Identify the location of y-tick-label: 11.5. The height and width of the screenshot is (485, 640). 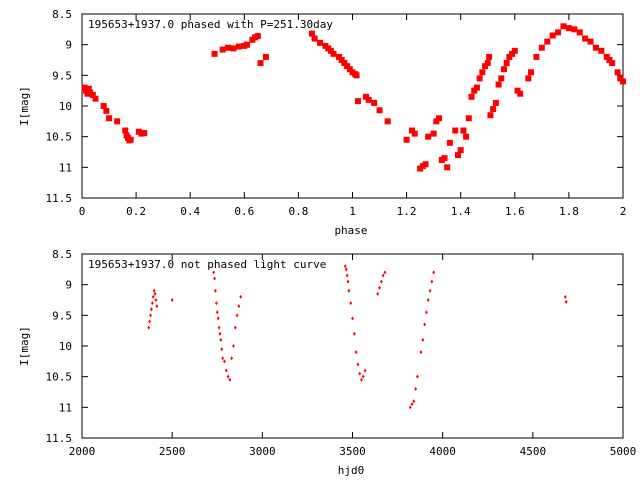
(59, 438).